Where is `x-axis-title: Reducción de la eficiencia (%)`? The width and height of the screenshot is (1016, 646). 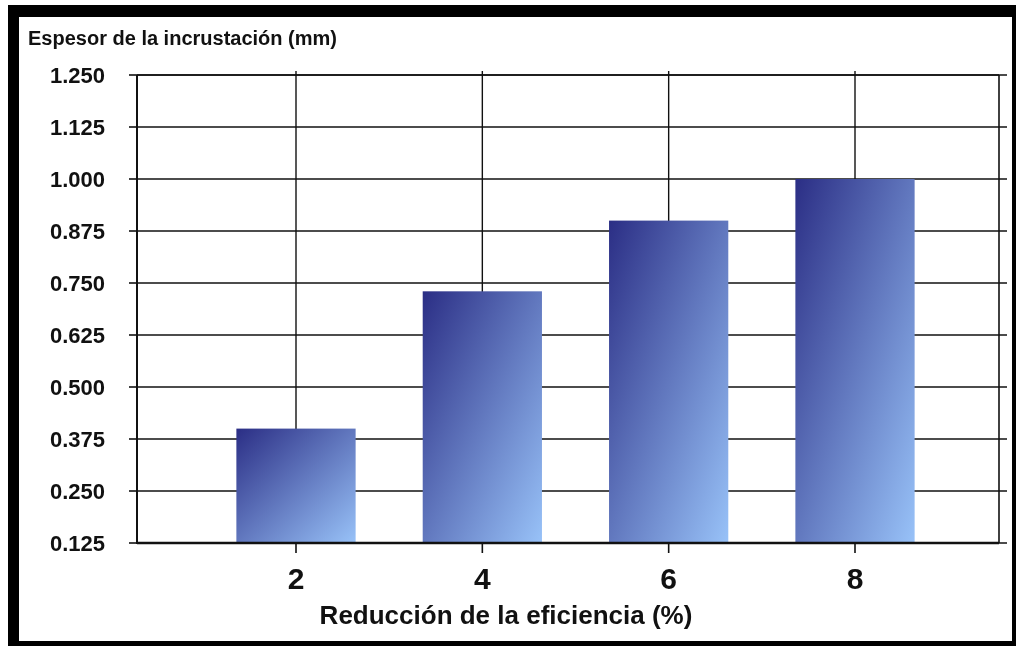
x-axis-title: Reducción de la eficiencia (%) is located at coordinates (506, 615).